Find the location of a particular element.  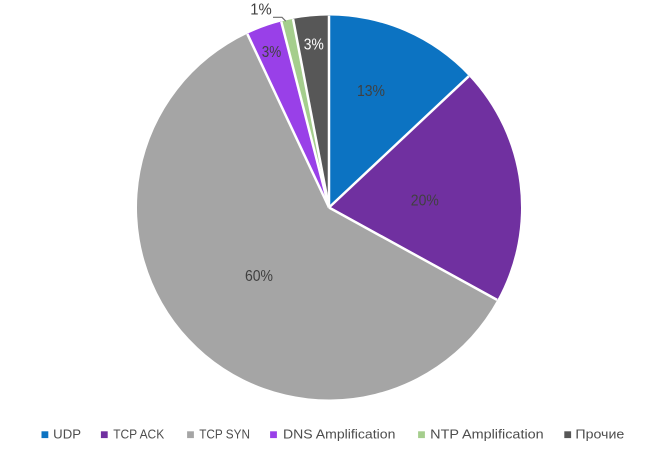

svg-text: 13% is located at coordinates (371, 91).